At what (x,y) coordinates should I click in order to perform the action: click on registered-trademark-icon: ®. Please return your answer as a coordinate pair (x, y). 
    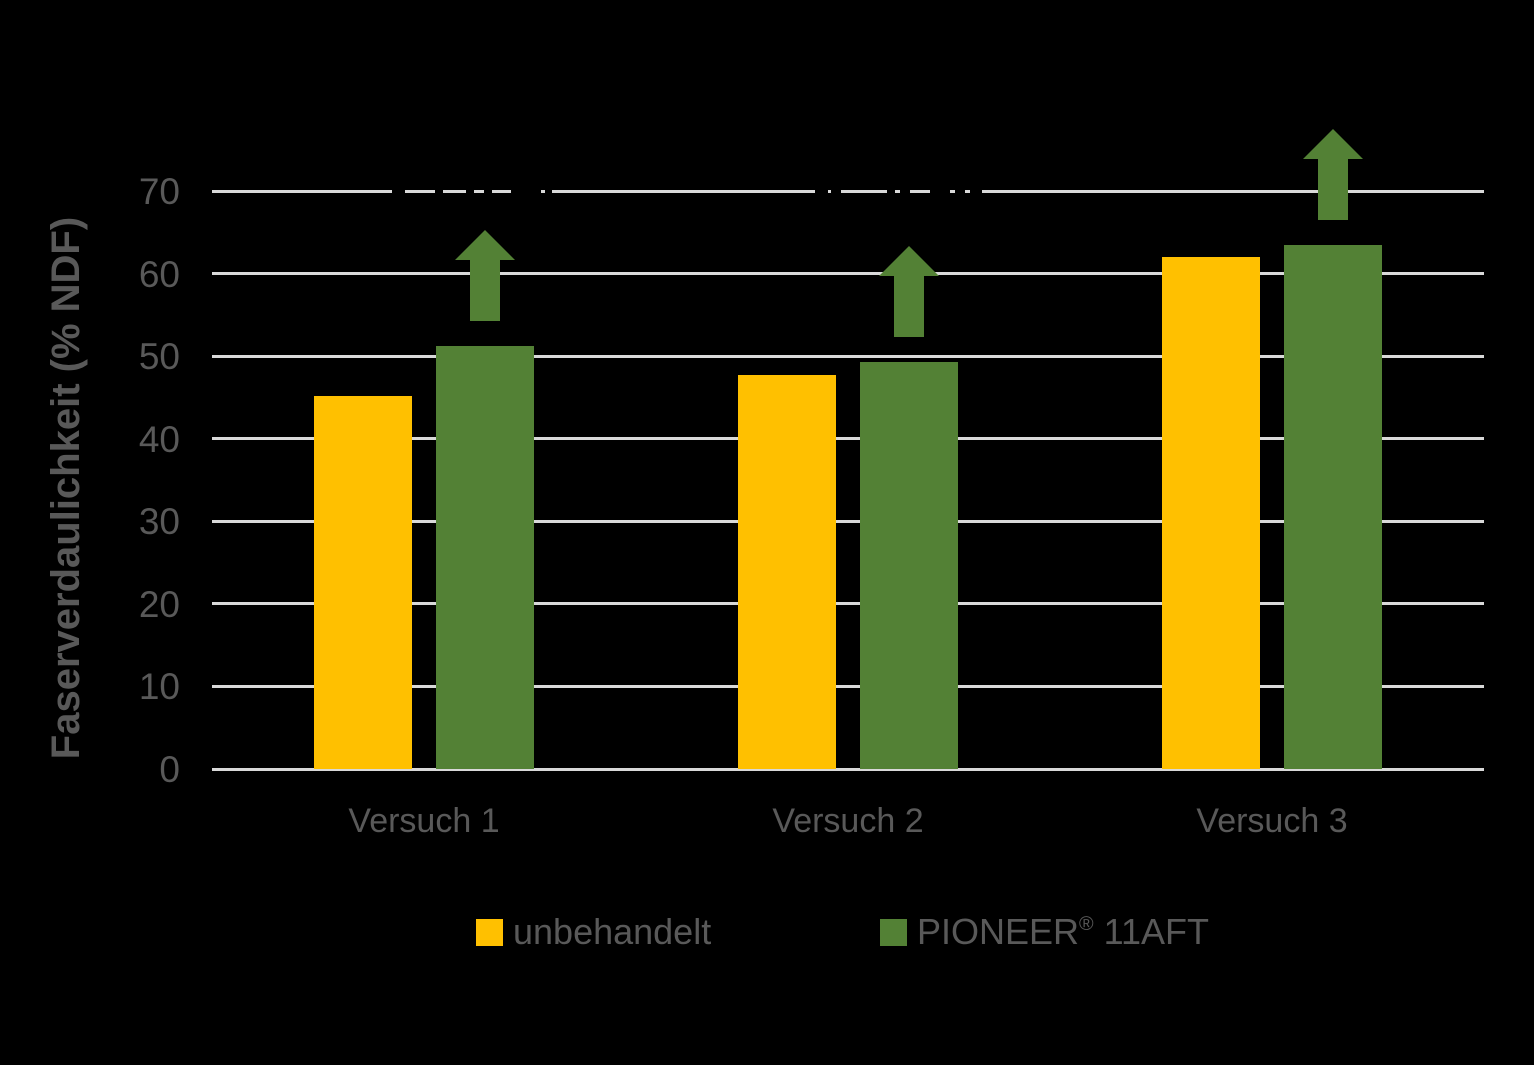
    Looking at the image, I should click on (1086, 924).